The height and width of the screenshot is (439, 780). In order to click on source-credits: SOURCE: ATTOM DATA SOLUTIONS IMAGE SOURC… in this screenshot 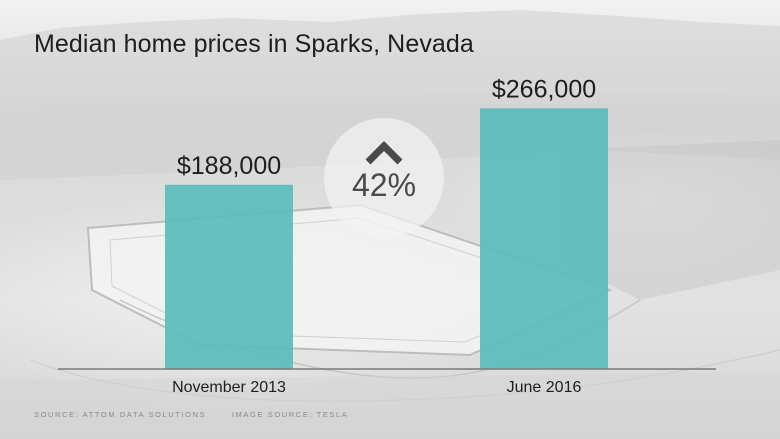, I will do `click(202, 414)`.